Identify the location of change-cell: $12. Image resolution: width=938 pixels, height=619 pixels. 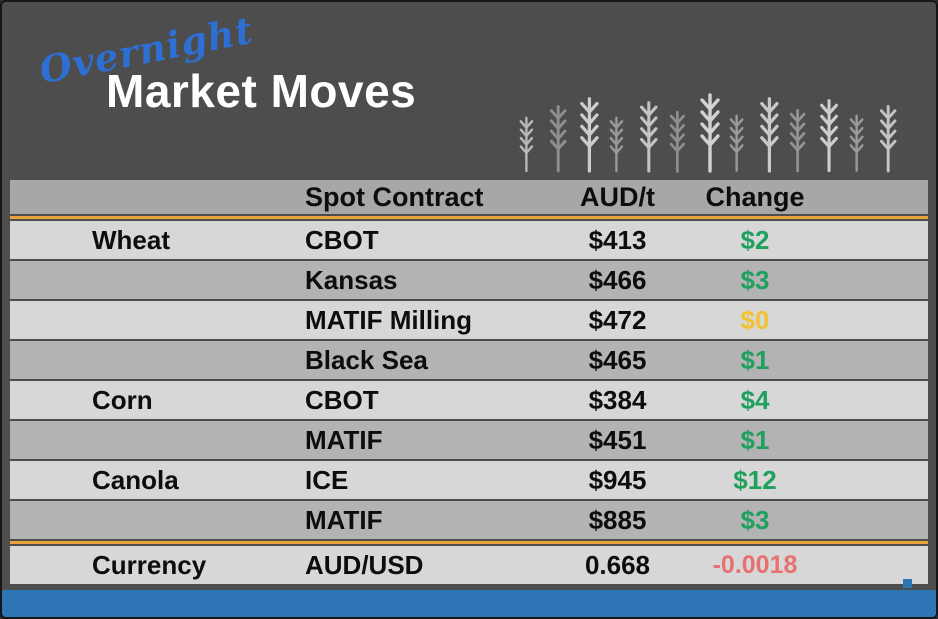
(755, 479).